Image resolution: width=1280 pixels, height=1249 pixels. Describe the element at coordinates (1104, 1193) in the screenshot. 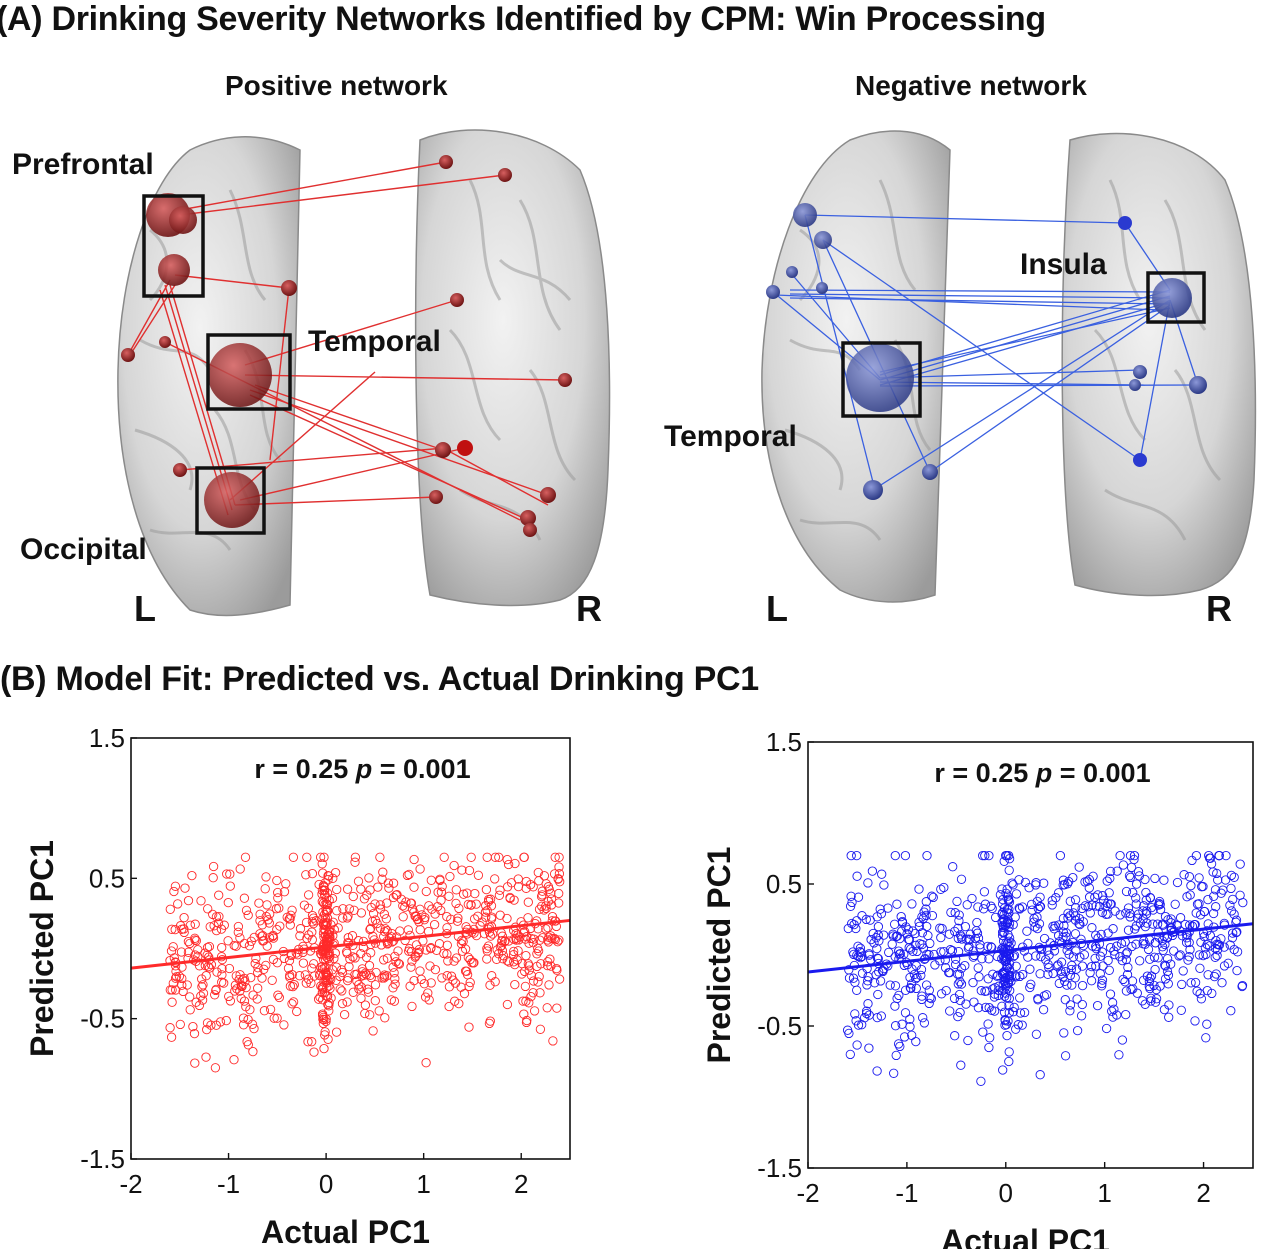

I see `x-tick-label: 1` at that location.